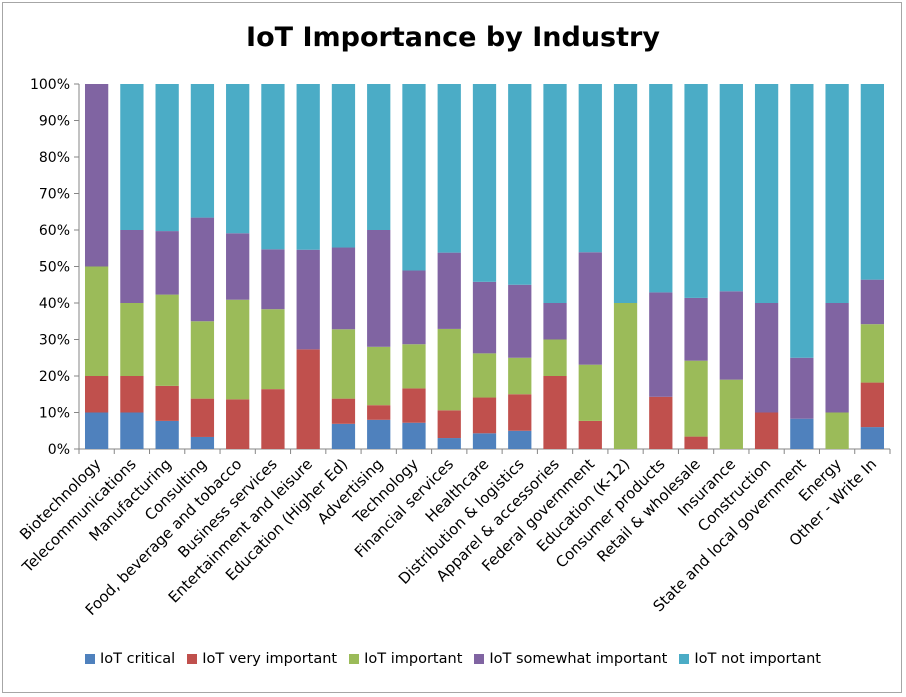  I want to click on legend-label: IoT not important, so click(757, 659).